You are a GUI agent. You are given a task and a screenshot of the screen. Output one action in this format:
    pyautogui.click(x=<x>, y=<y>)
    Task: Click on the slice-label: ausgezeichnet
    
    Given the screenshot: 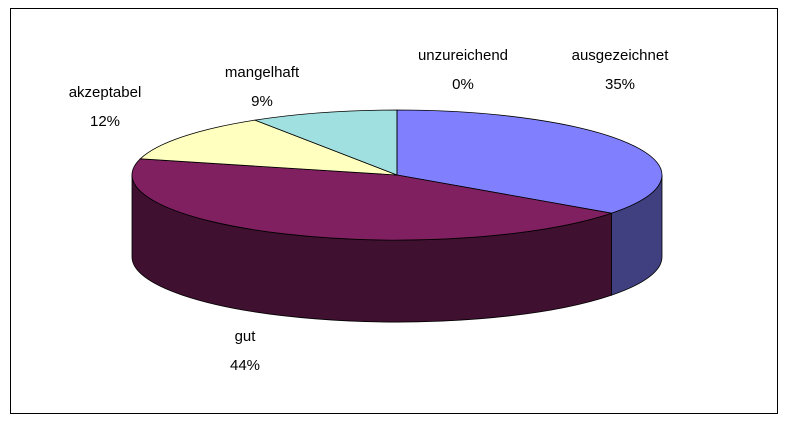 What is the action you would take?
    pyautogui.click(x=621, y=55)
    